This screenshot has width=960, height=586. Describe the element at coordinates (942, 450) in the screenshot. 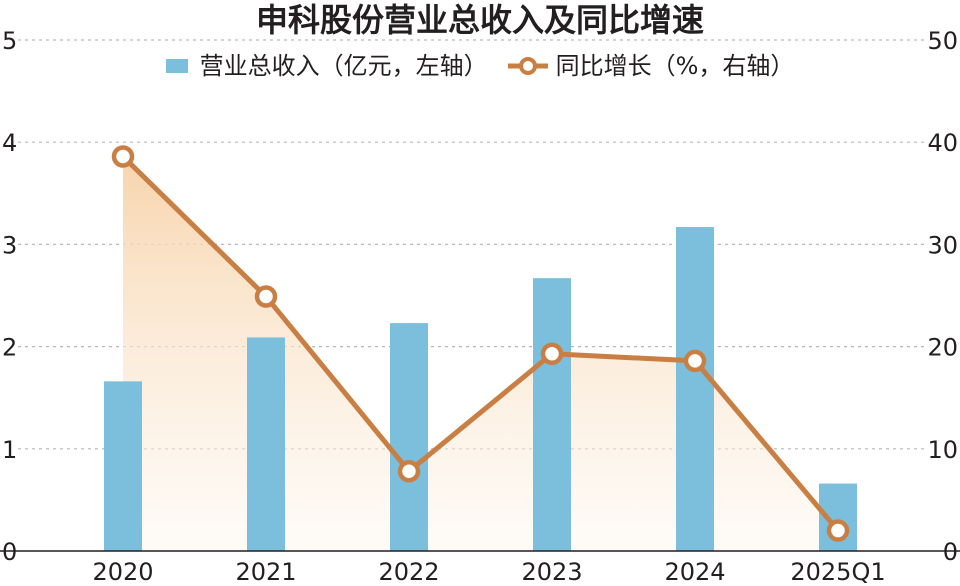

I see `y-right-tick-label: 10` at that location.